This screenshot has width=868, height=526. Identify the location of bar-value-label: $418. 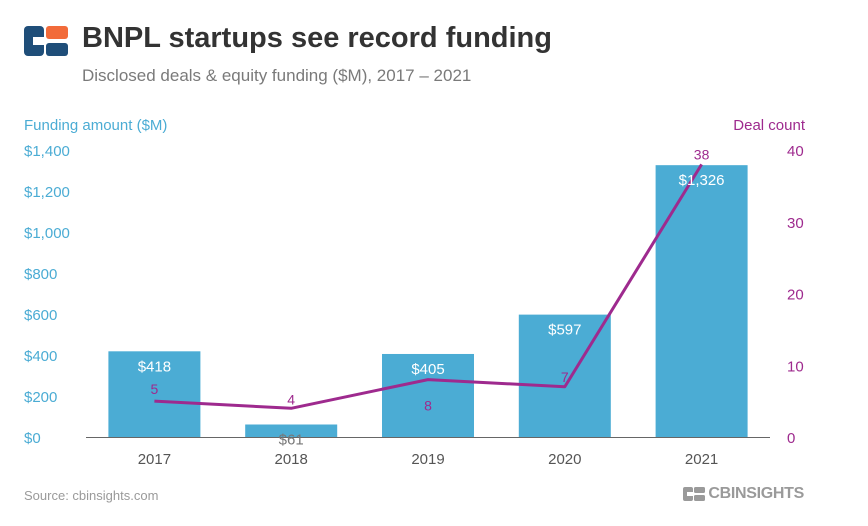
(154, 366).